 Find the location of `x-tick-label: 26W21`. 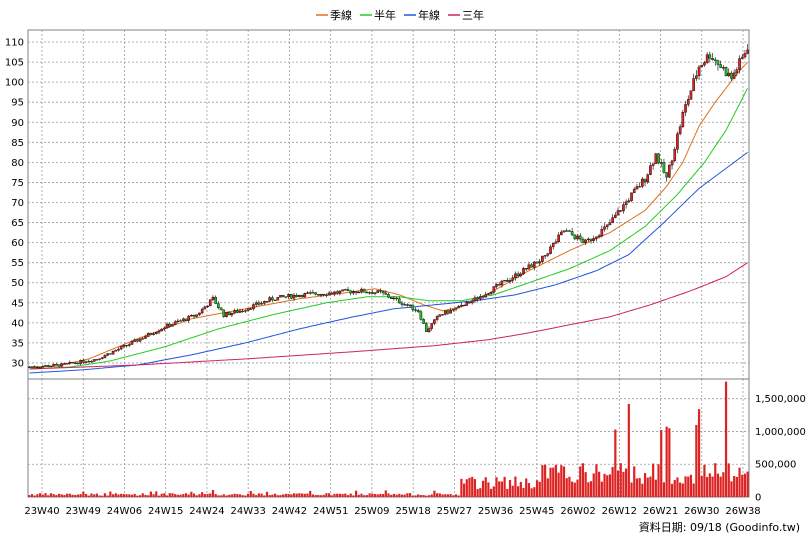

x-tick-label: 26W21 is located at coordinates (660, 511).